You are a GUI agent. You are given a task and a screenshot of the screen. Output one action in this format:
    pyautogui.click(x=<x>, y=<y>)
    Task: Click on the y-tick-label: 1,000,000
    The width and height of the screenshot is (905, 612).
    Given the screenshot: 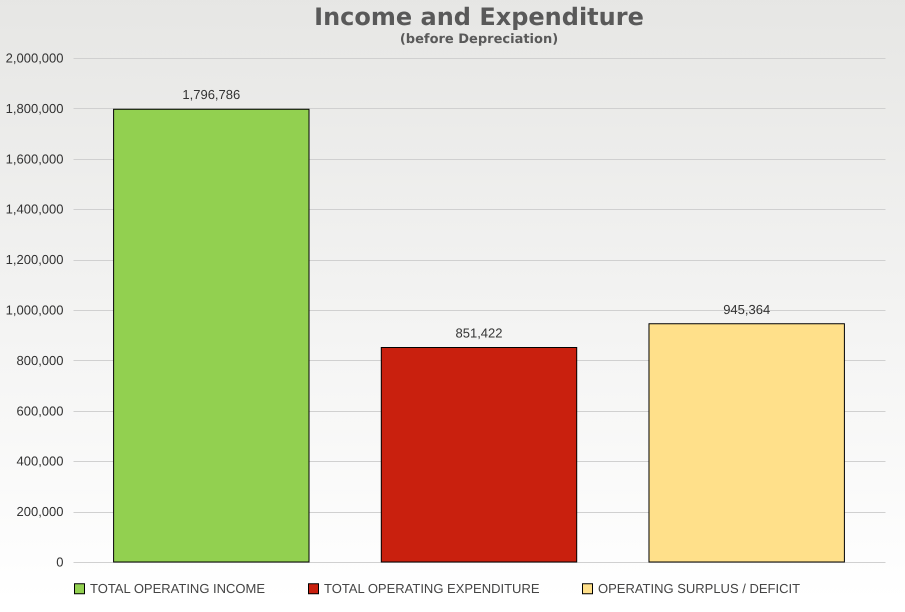 What is the action you would take?
    pyautogui.click(x=35, y=310)
    